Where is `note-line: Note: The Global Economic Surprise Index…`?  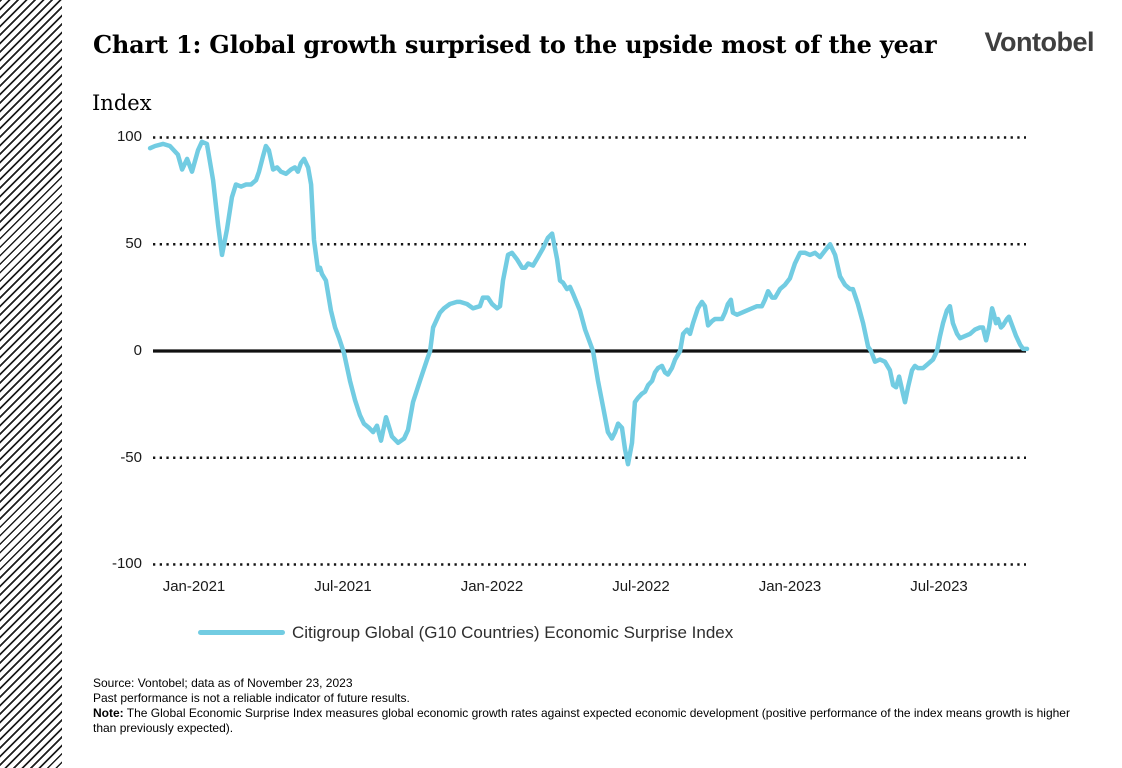 note-line: Note: The Global Economic Surprise Index… is located at coordinates (584, 721).